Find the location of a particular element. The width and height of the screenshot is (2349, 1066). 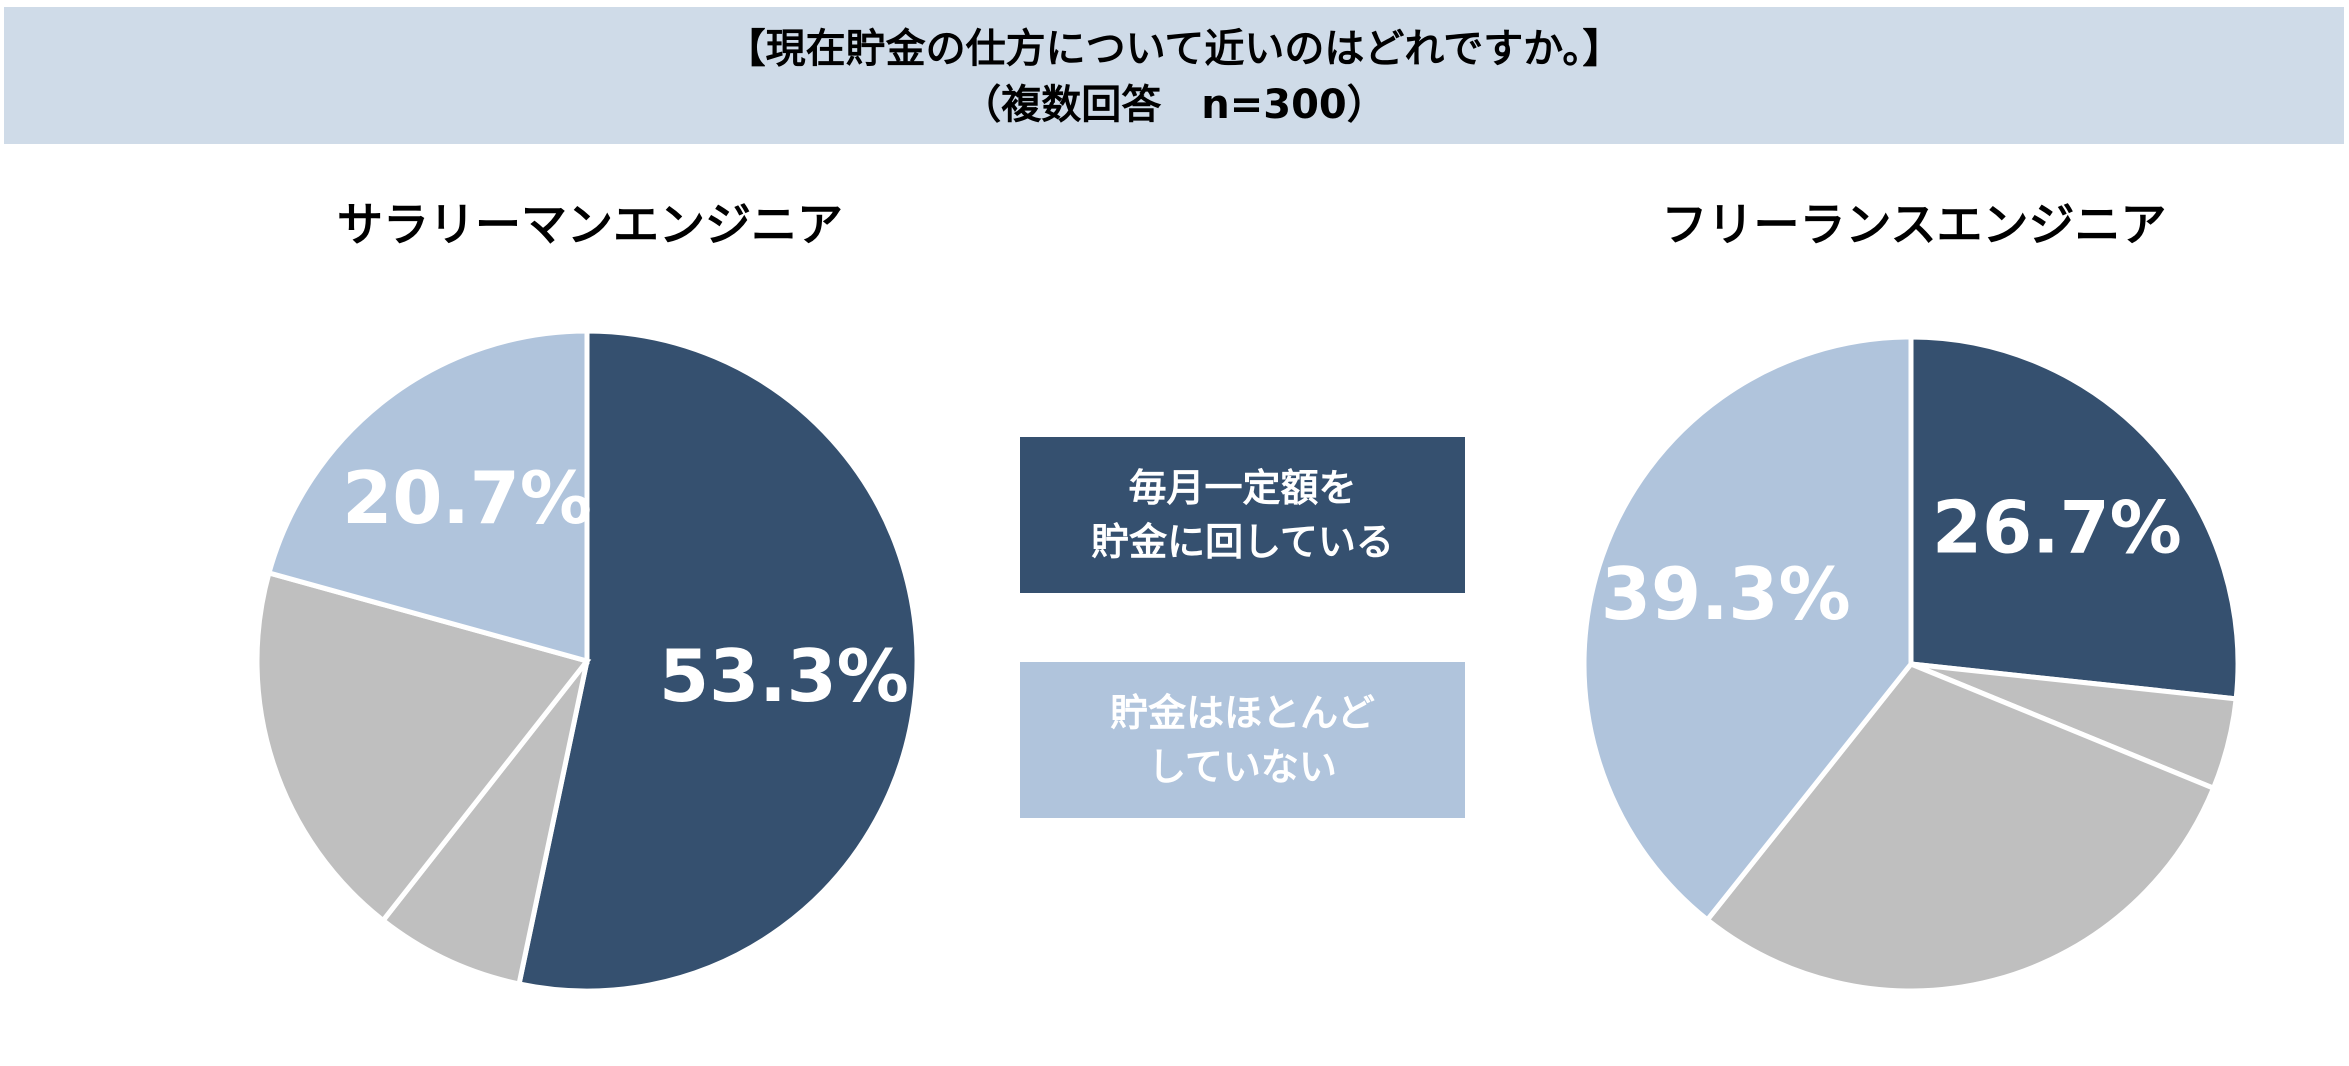

value-label: 20.7% is located at coordinates (467, 498).